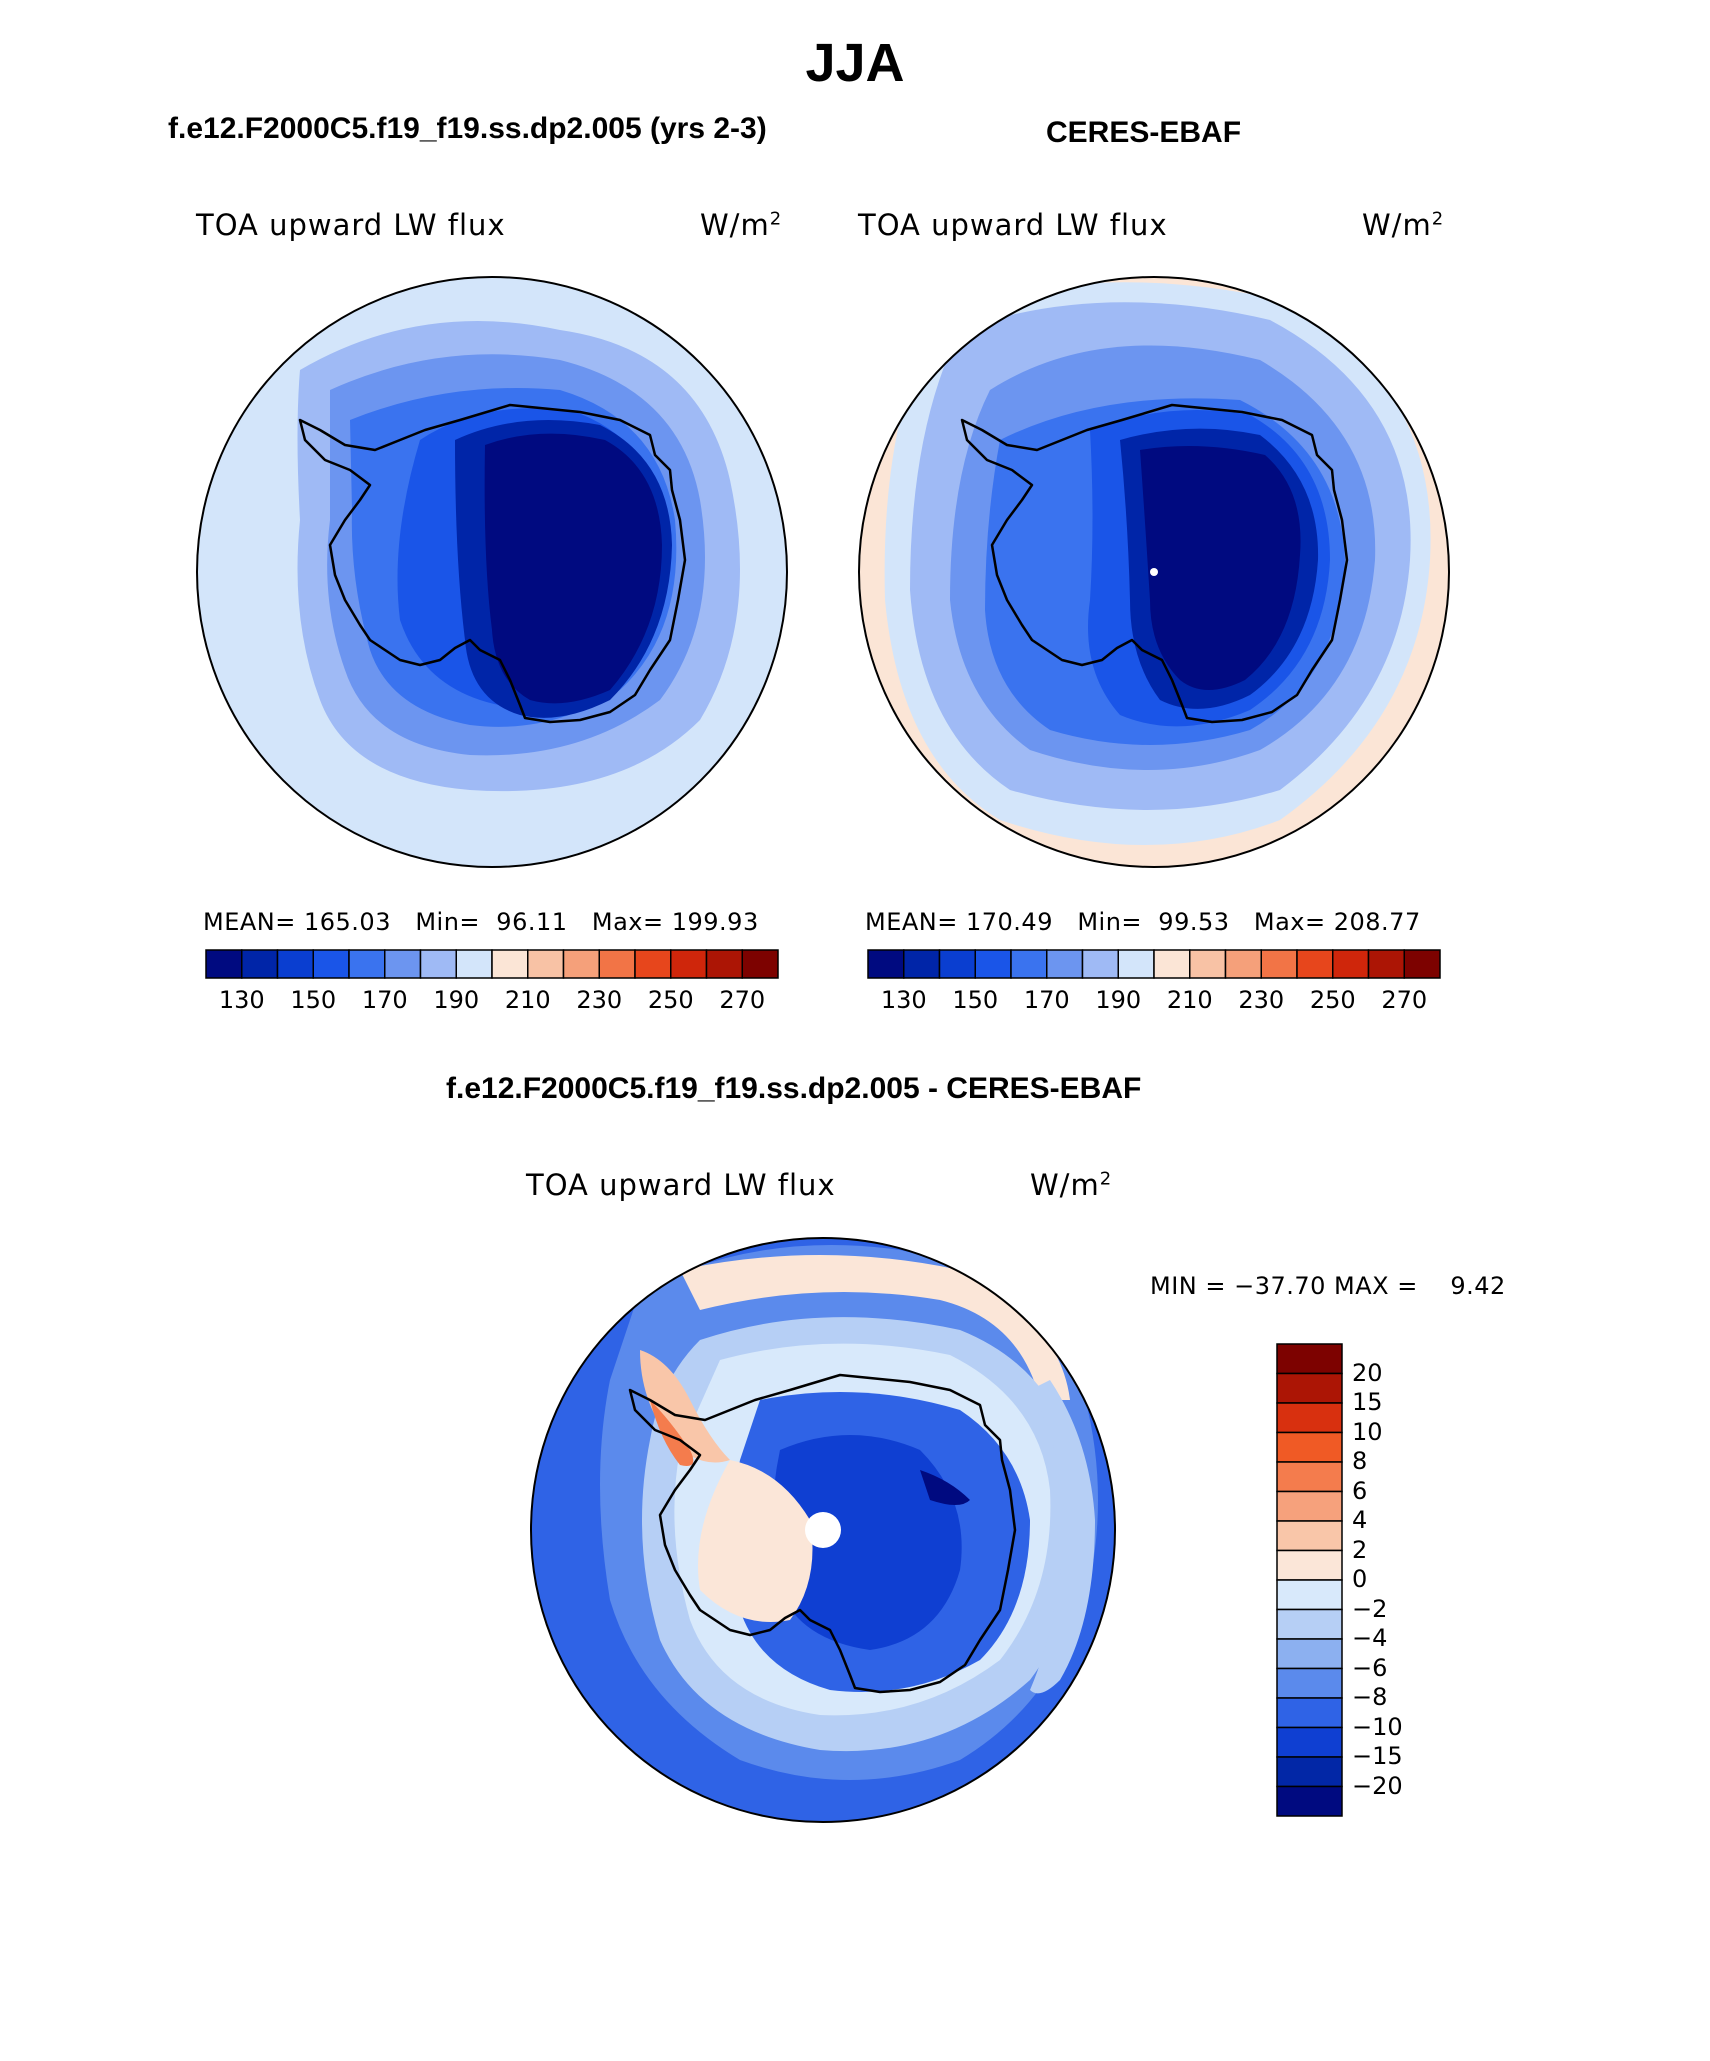  What do you see at coordinates (1367, 1431) in the screenshot?
I see `difference-colorbar-tick: 10` at bounding box center [1367, 1431].